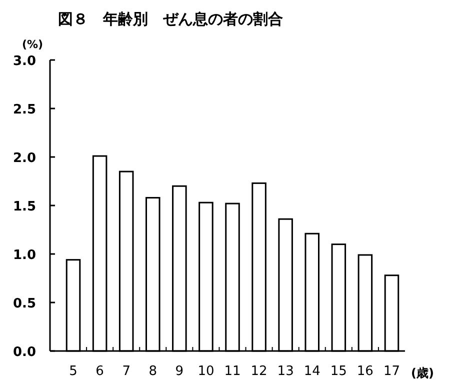 The height and width of the screenshot is (390, 450). Describe the element at coordinates (24, 304) in the screenshot. I see `y-tick-label: 0.5` at that location.